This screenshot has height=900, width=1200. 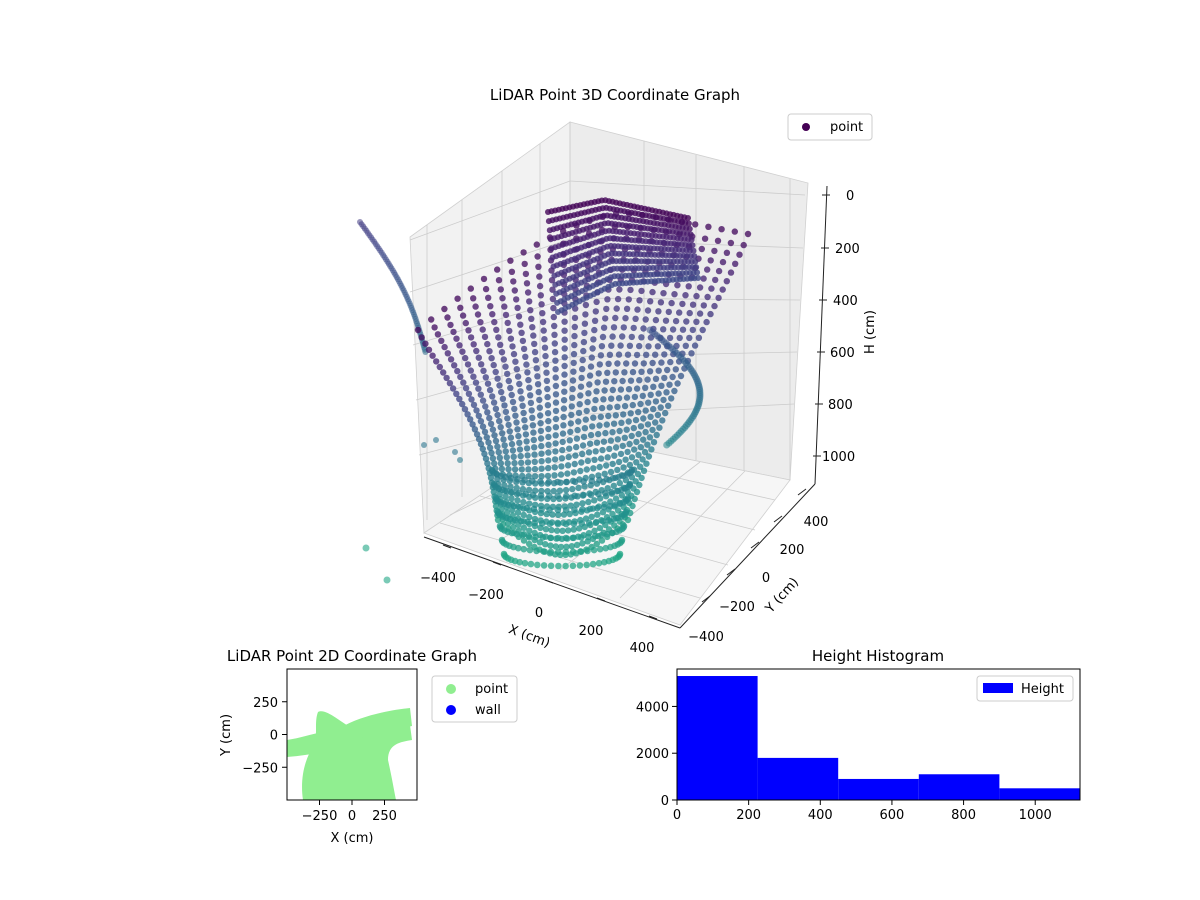 What do you see at coordinates (798, 778) in the screenshot?
I see `histogram-bar` at bounding box center [798, 778].